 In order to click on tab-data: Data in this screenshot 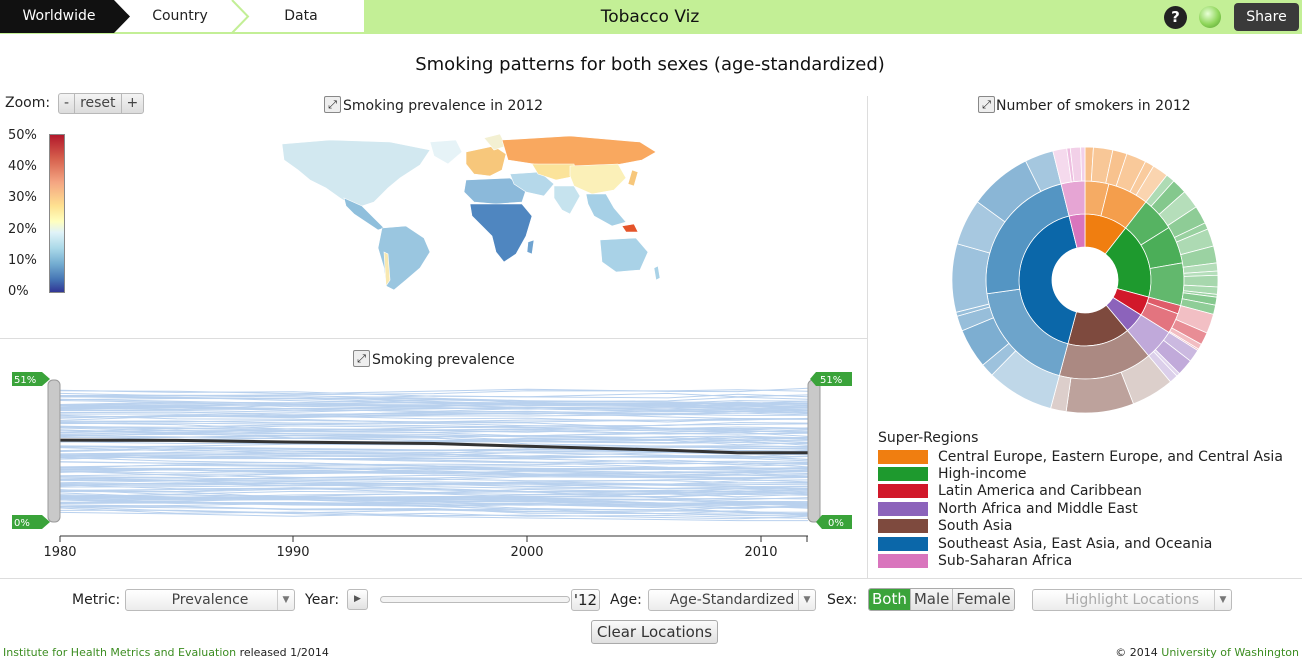, I will do `click(301, 16)`.